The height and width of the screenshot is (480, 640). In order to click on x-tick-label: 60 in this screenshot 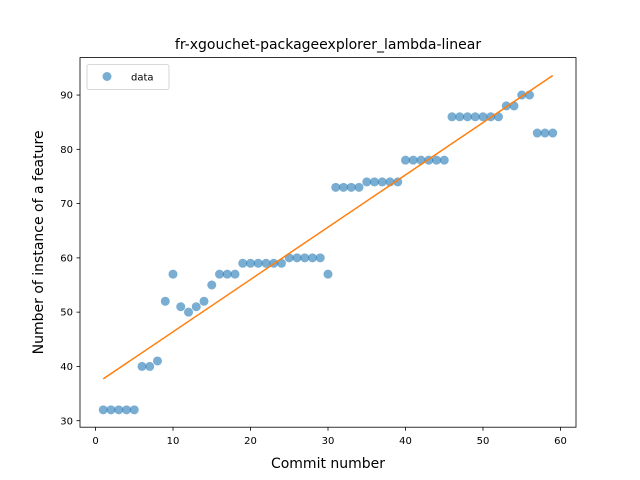, I will do `click(560, 441)`.